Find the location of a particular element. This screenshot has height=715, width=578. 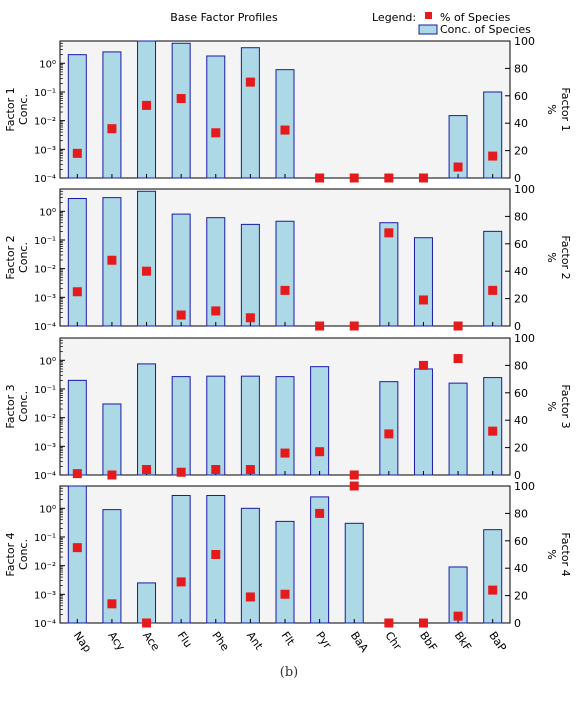

category-label: Phe is located at coordinates (220, 641).